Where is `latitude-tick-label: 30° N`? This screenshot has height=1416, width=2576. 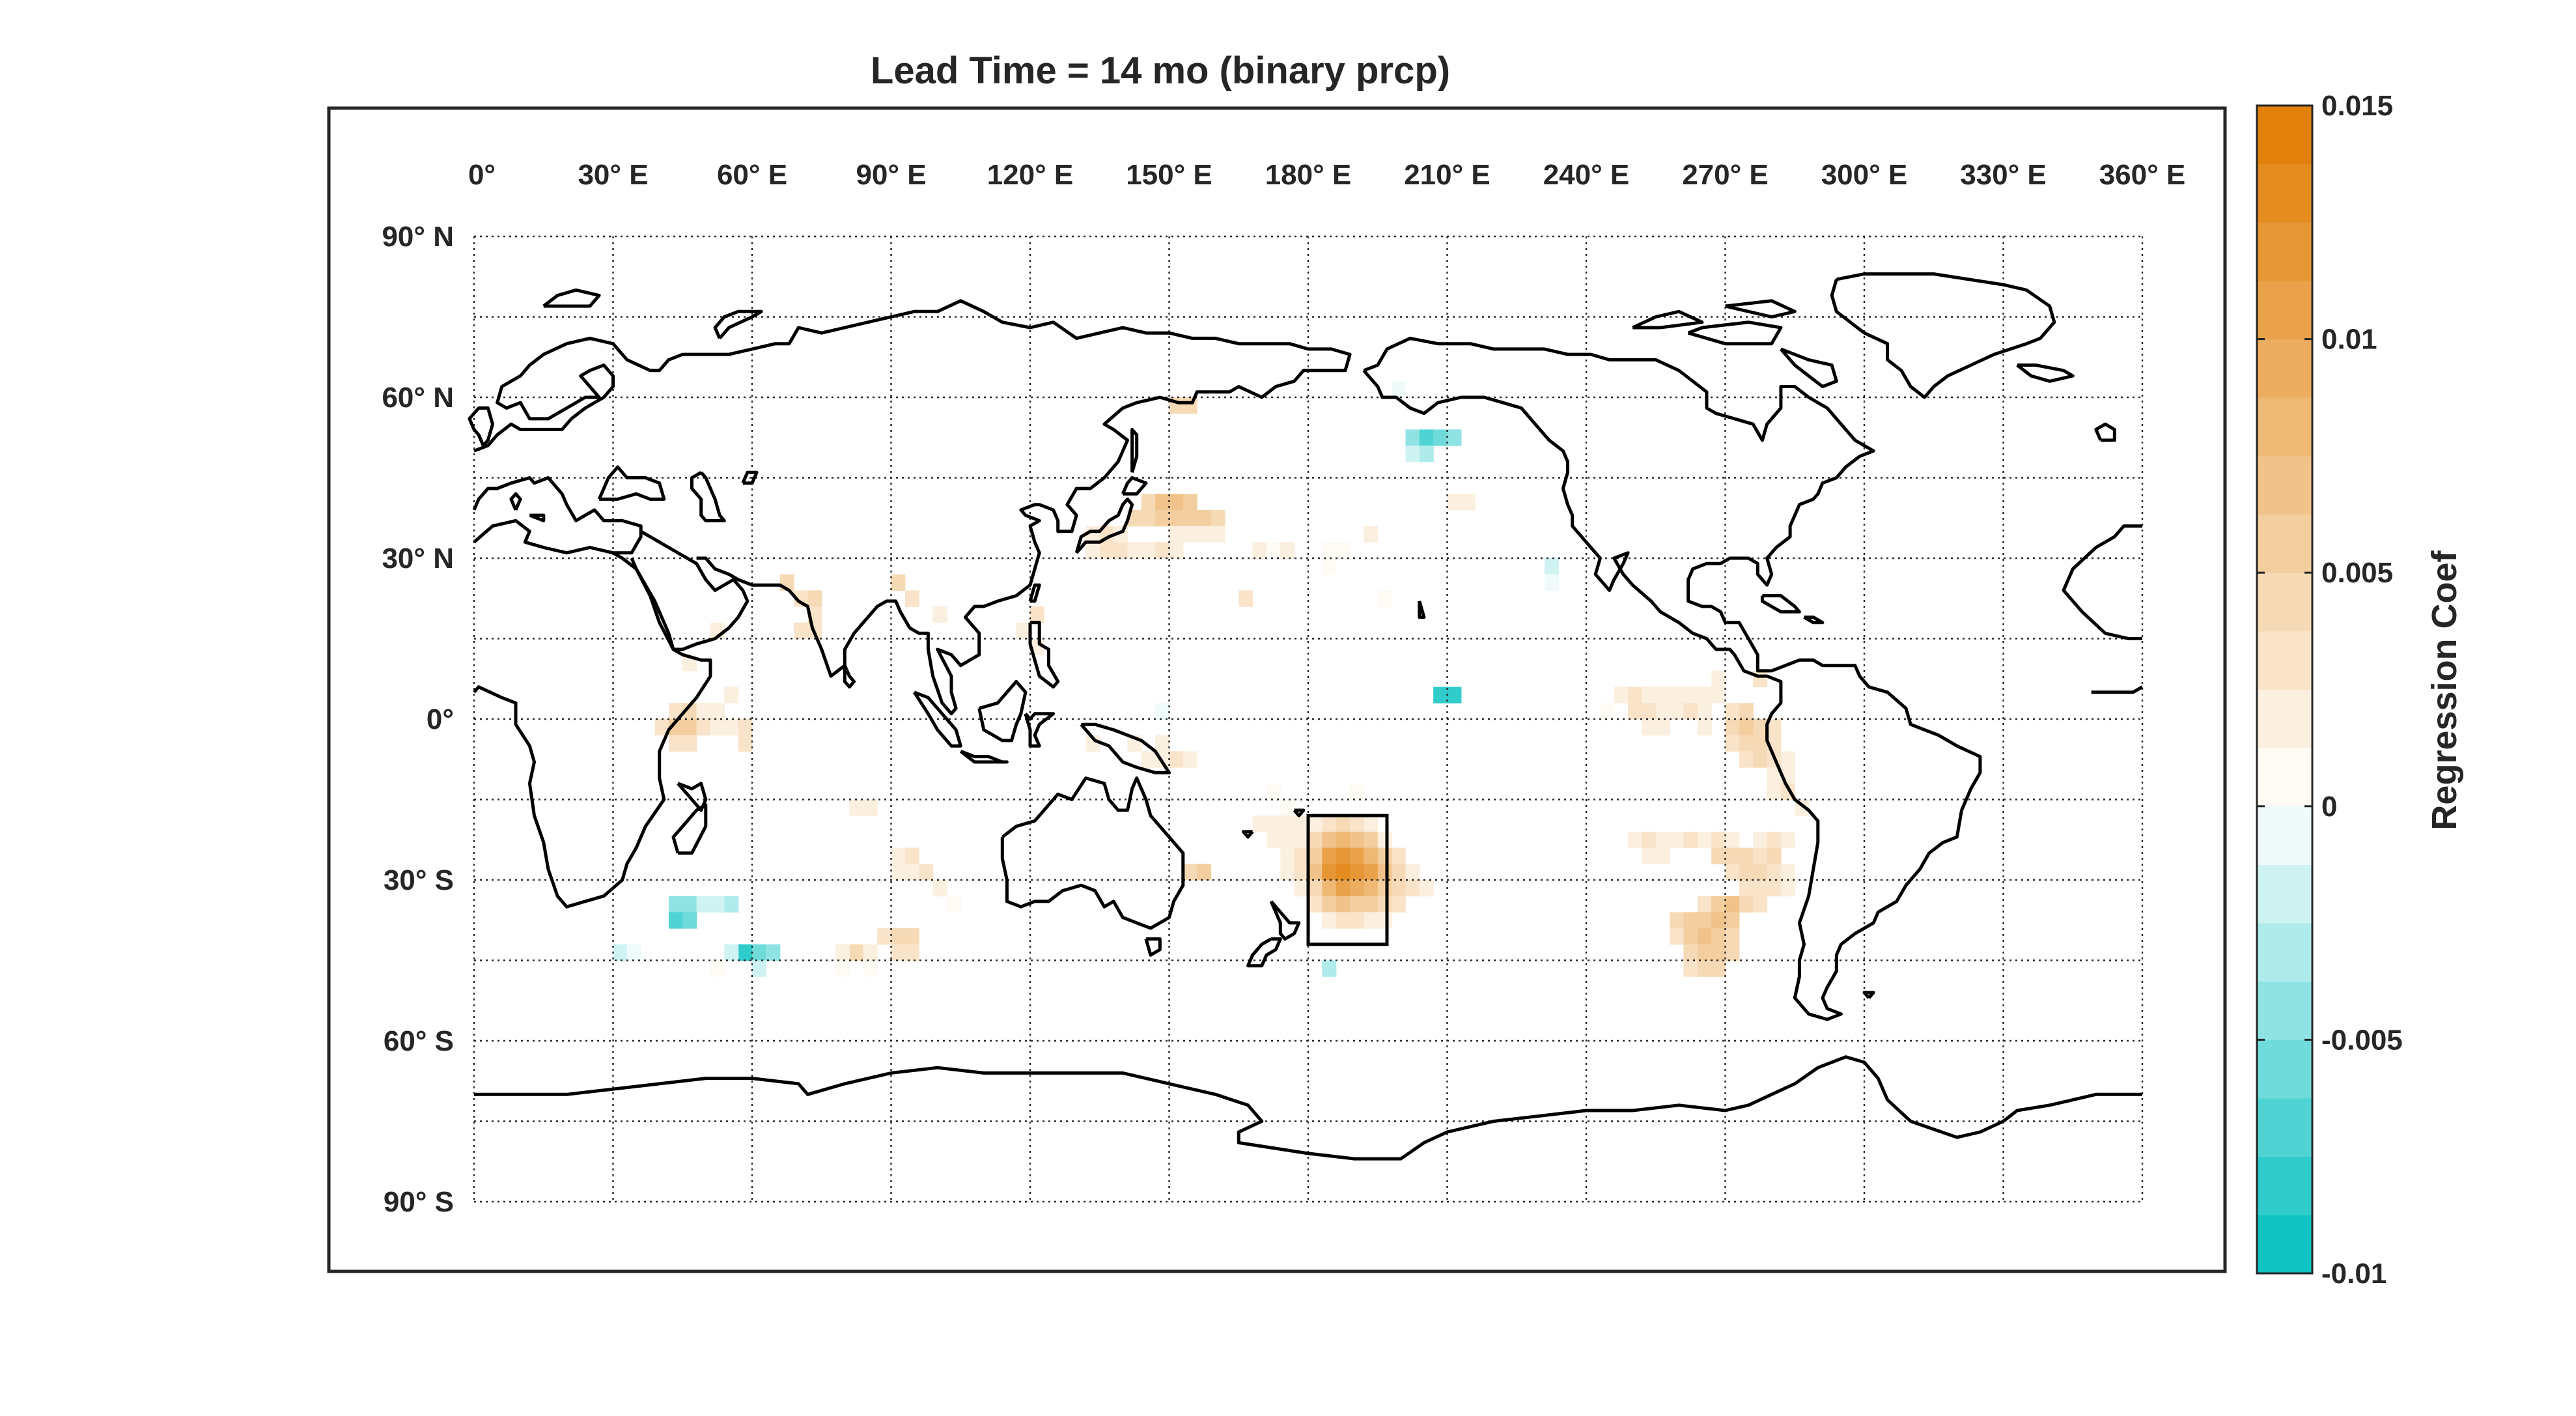
latitude-tick-label: 30° N is located at coordinates (418, 558).